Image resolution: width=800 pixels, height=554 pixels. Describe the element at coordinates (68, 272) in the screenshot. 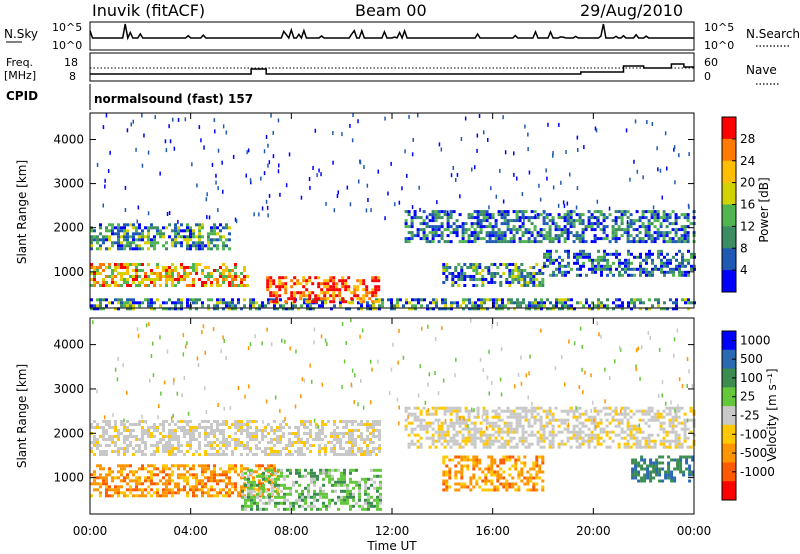

I see `ytick-label: 1000` at that location.